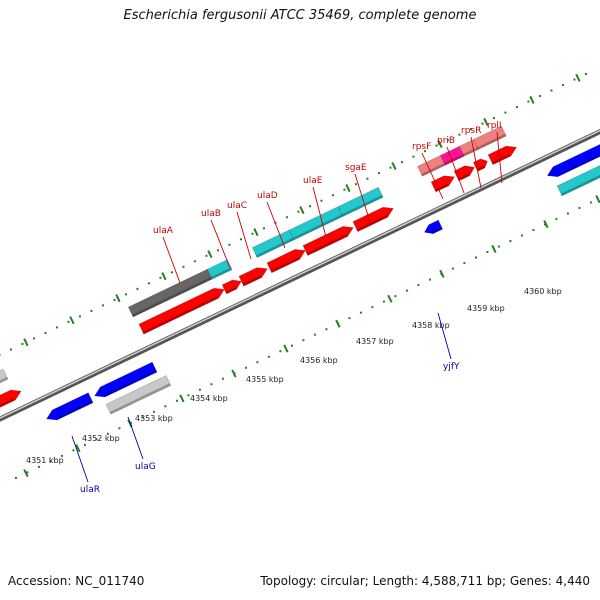 The image size is (600, 600). I want to click on gray-feature-block, so click(4, 376).